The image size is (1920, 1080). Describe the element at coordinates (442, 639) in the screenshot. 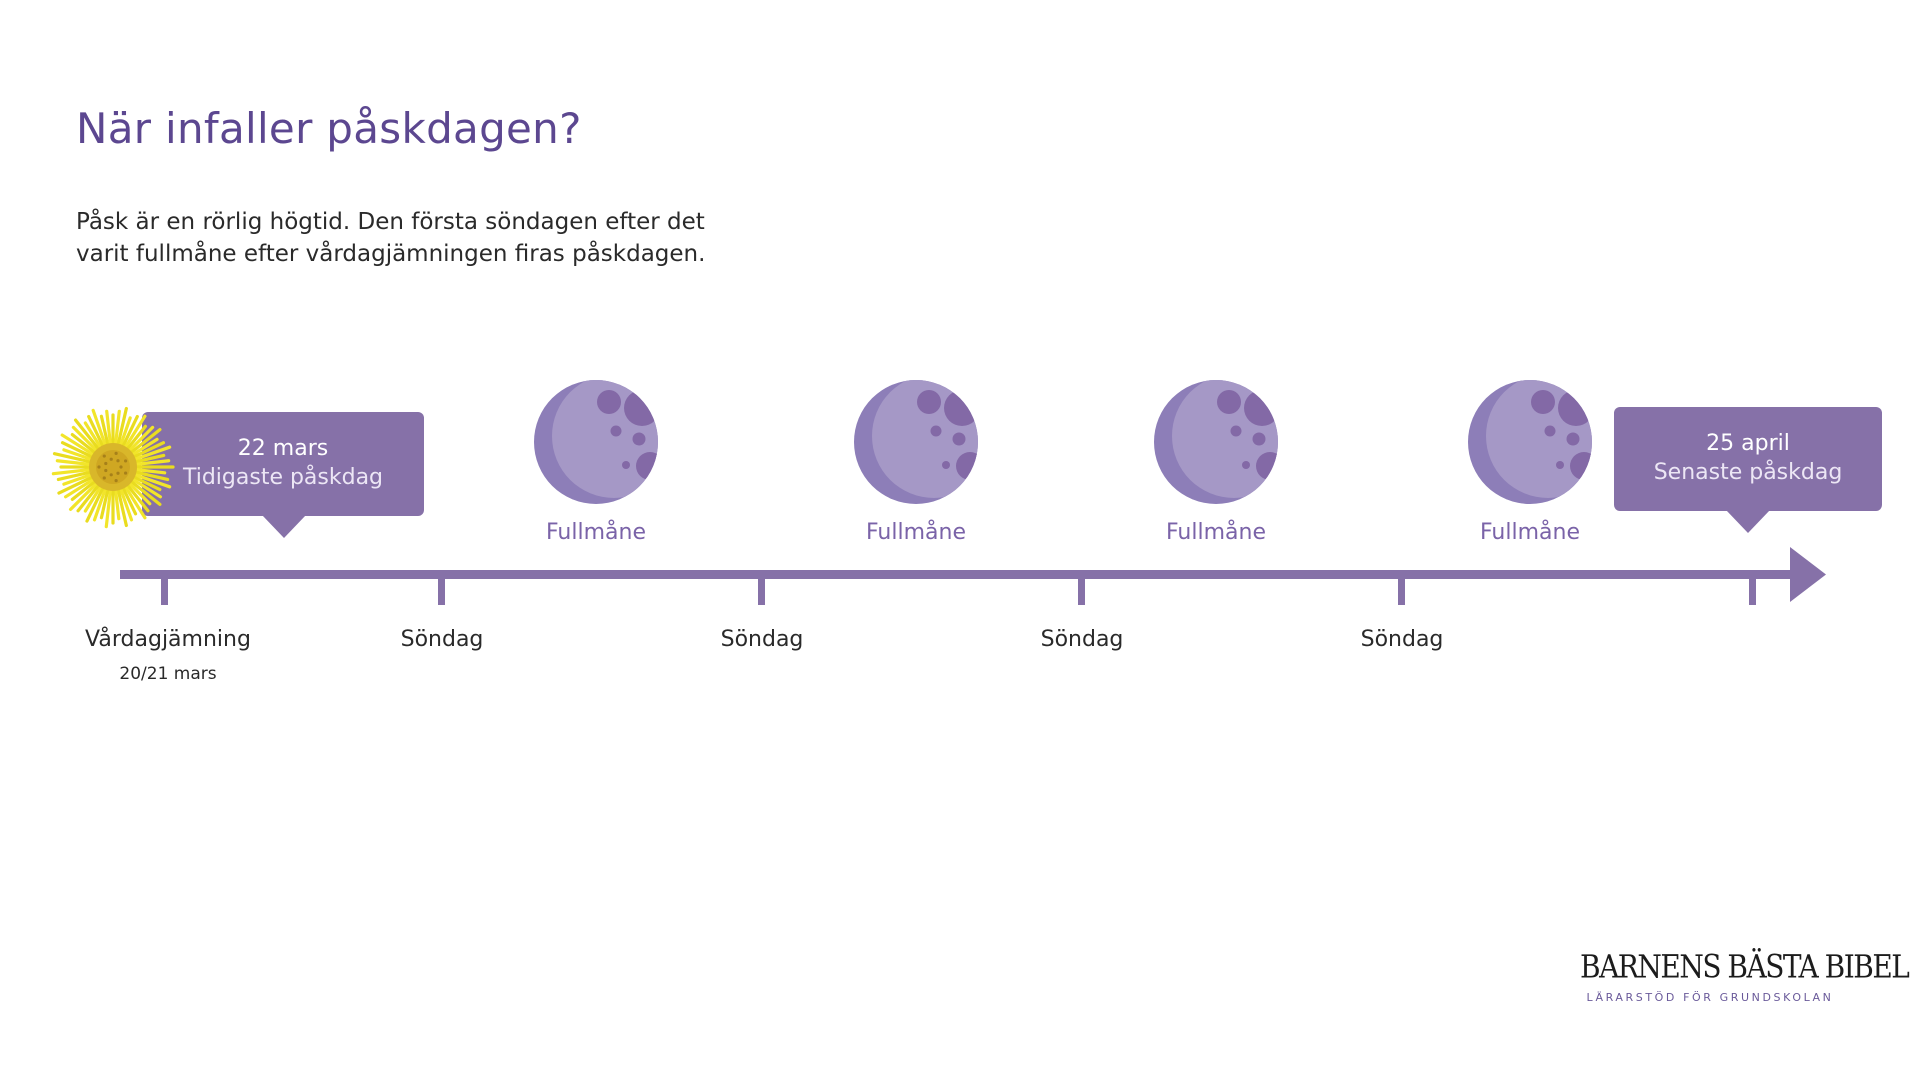

I see `tick-label-sunday-1: Söndag` at that location.